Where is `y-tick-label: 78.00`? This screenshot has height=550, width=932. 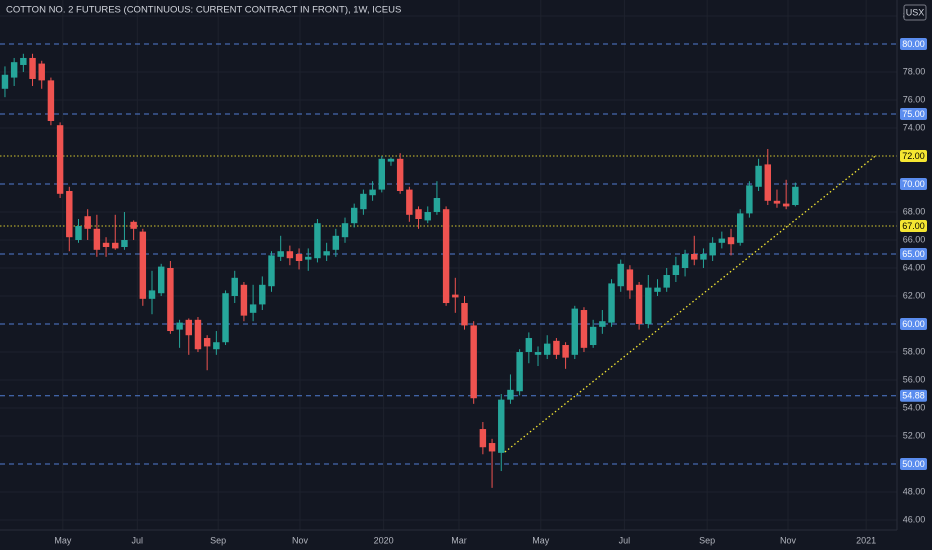 y-tick-label: 78.00 is located at coordinates (914, 71).